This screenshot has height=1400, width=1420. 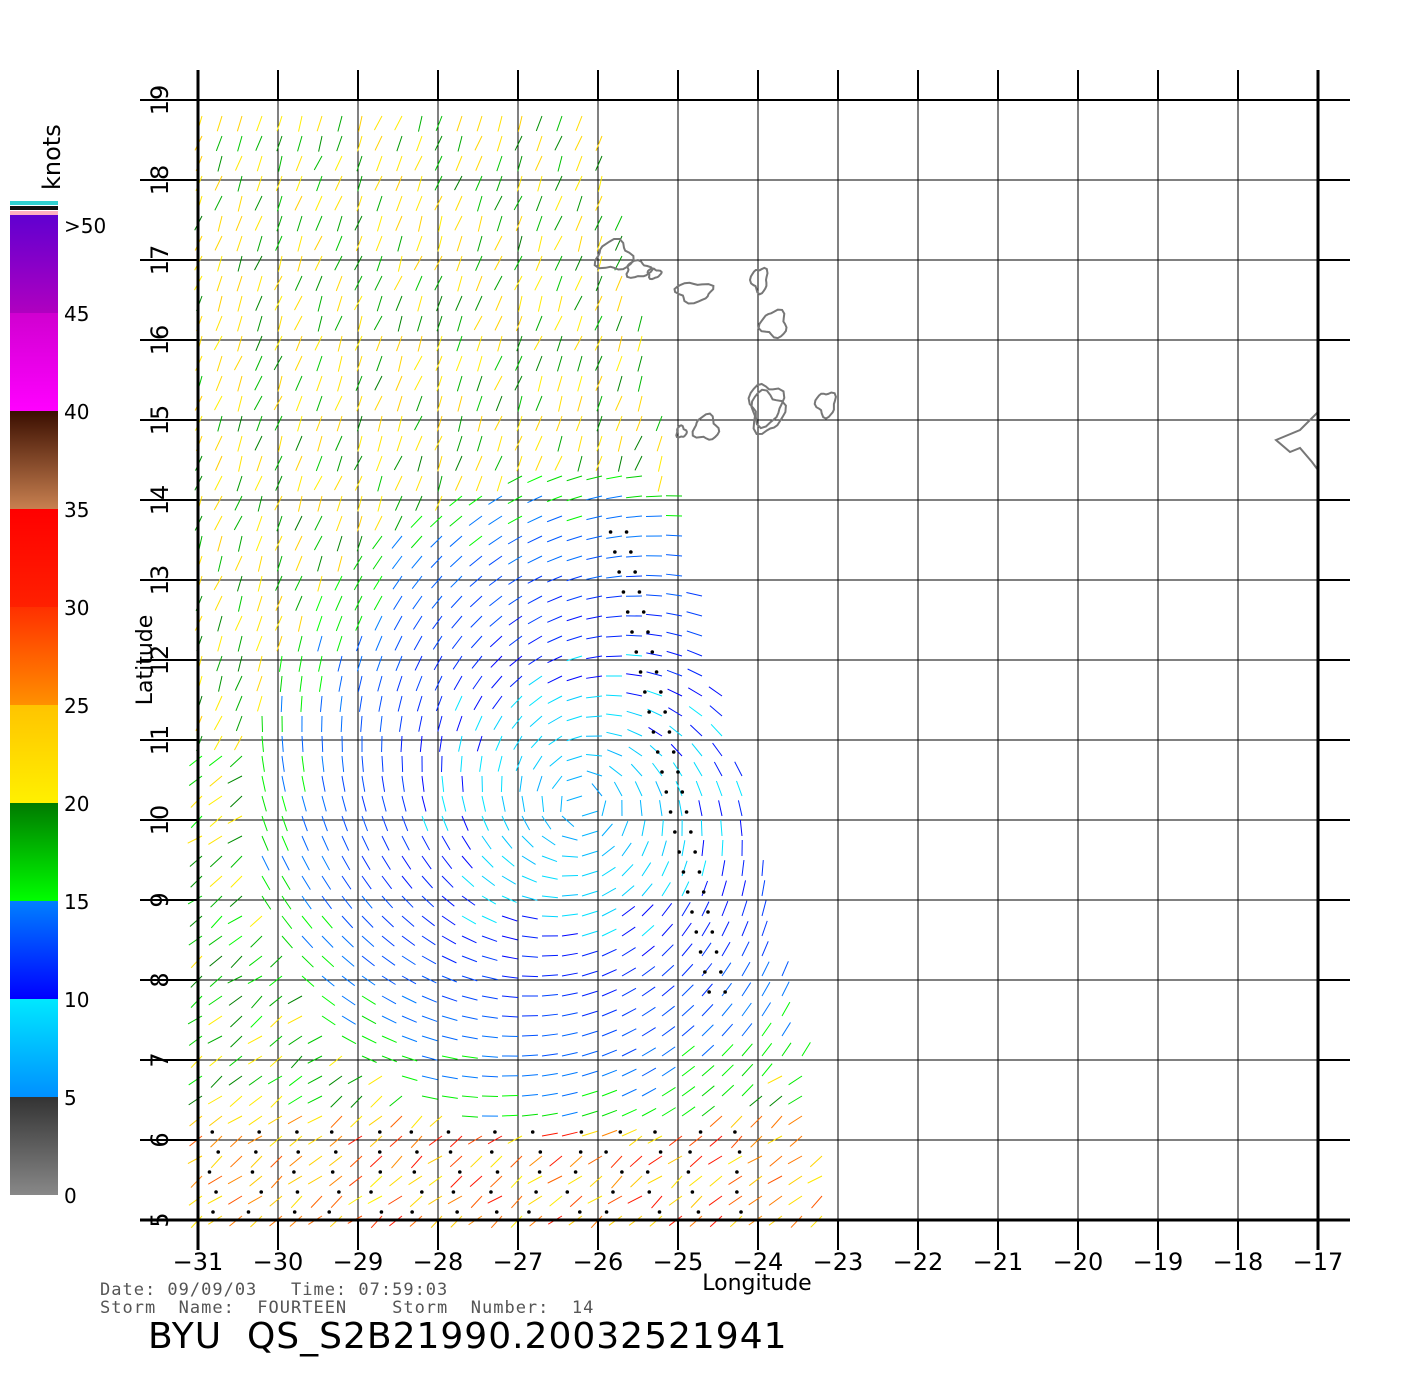 I want to click on legend-label: 10, so click(x=76, y=1000).